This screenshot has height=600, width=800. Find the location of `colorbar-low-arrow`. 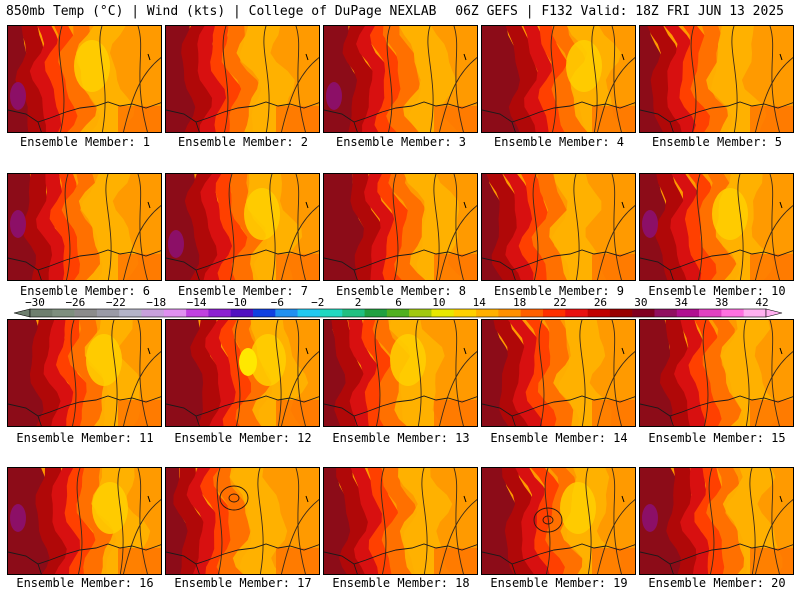

colorbar-low-arrow is located at coordinates (22, 313).